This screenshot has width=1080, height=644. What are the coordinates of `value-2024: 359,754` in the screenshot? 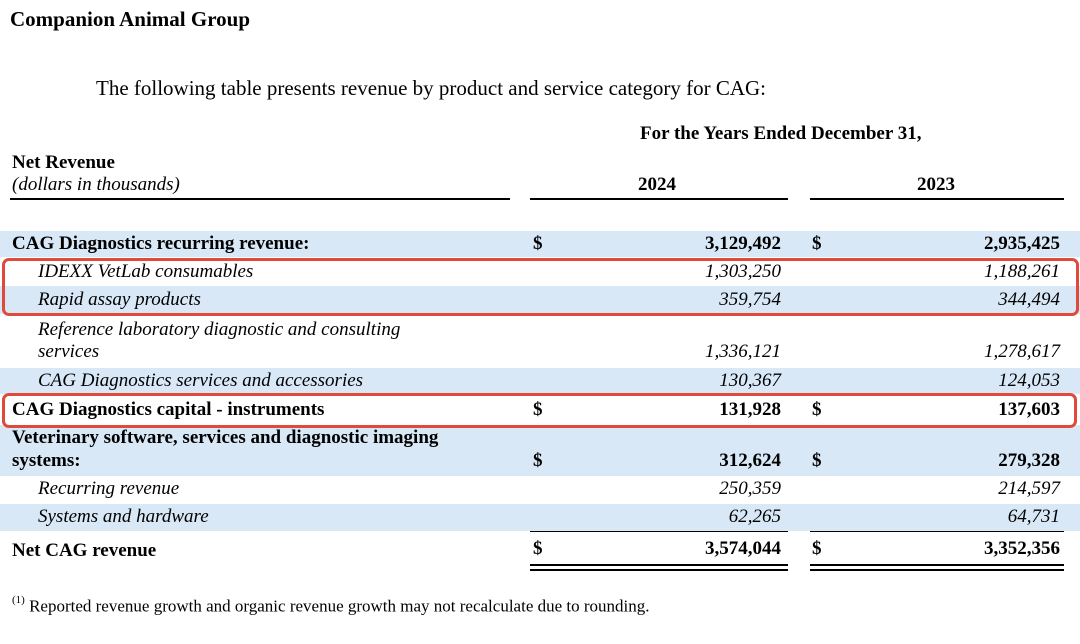 It's located at (750, 299).